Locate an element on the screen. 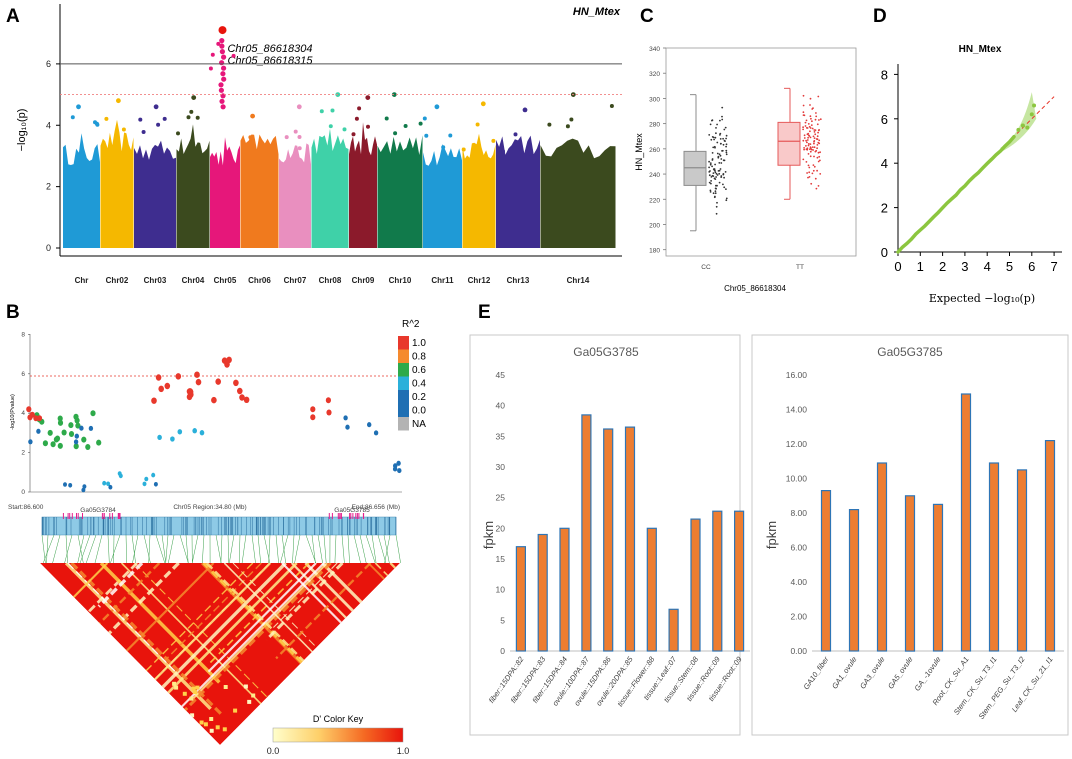 The width and height of the screenshot is (1072, 759). qq-x-tick-label: 3 is located at coordinates (964, 266).